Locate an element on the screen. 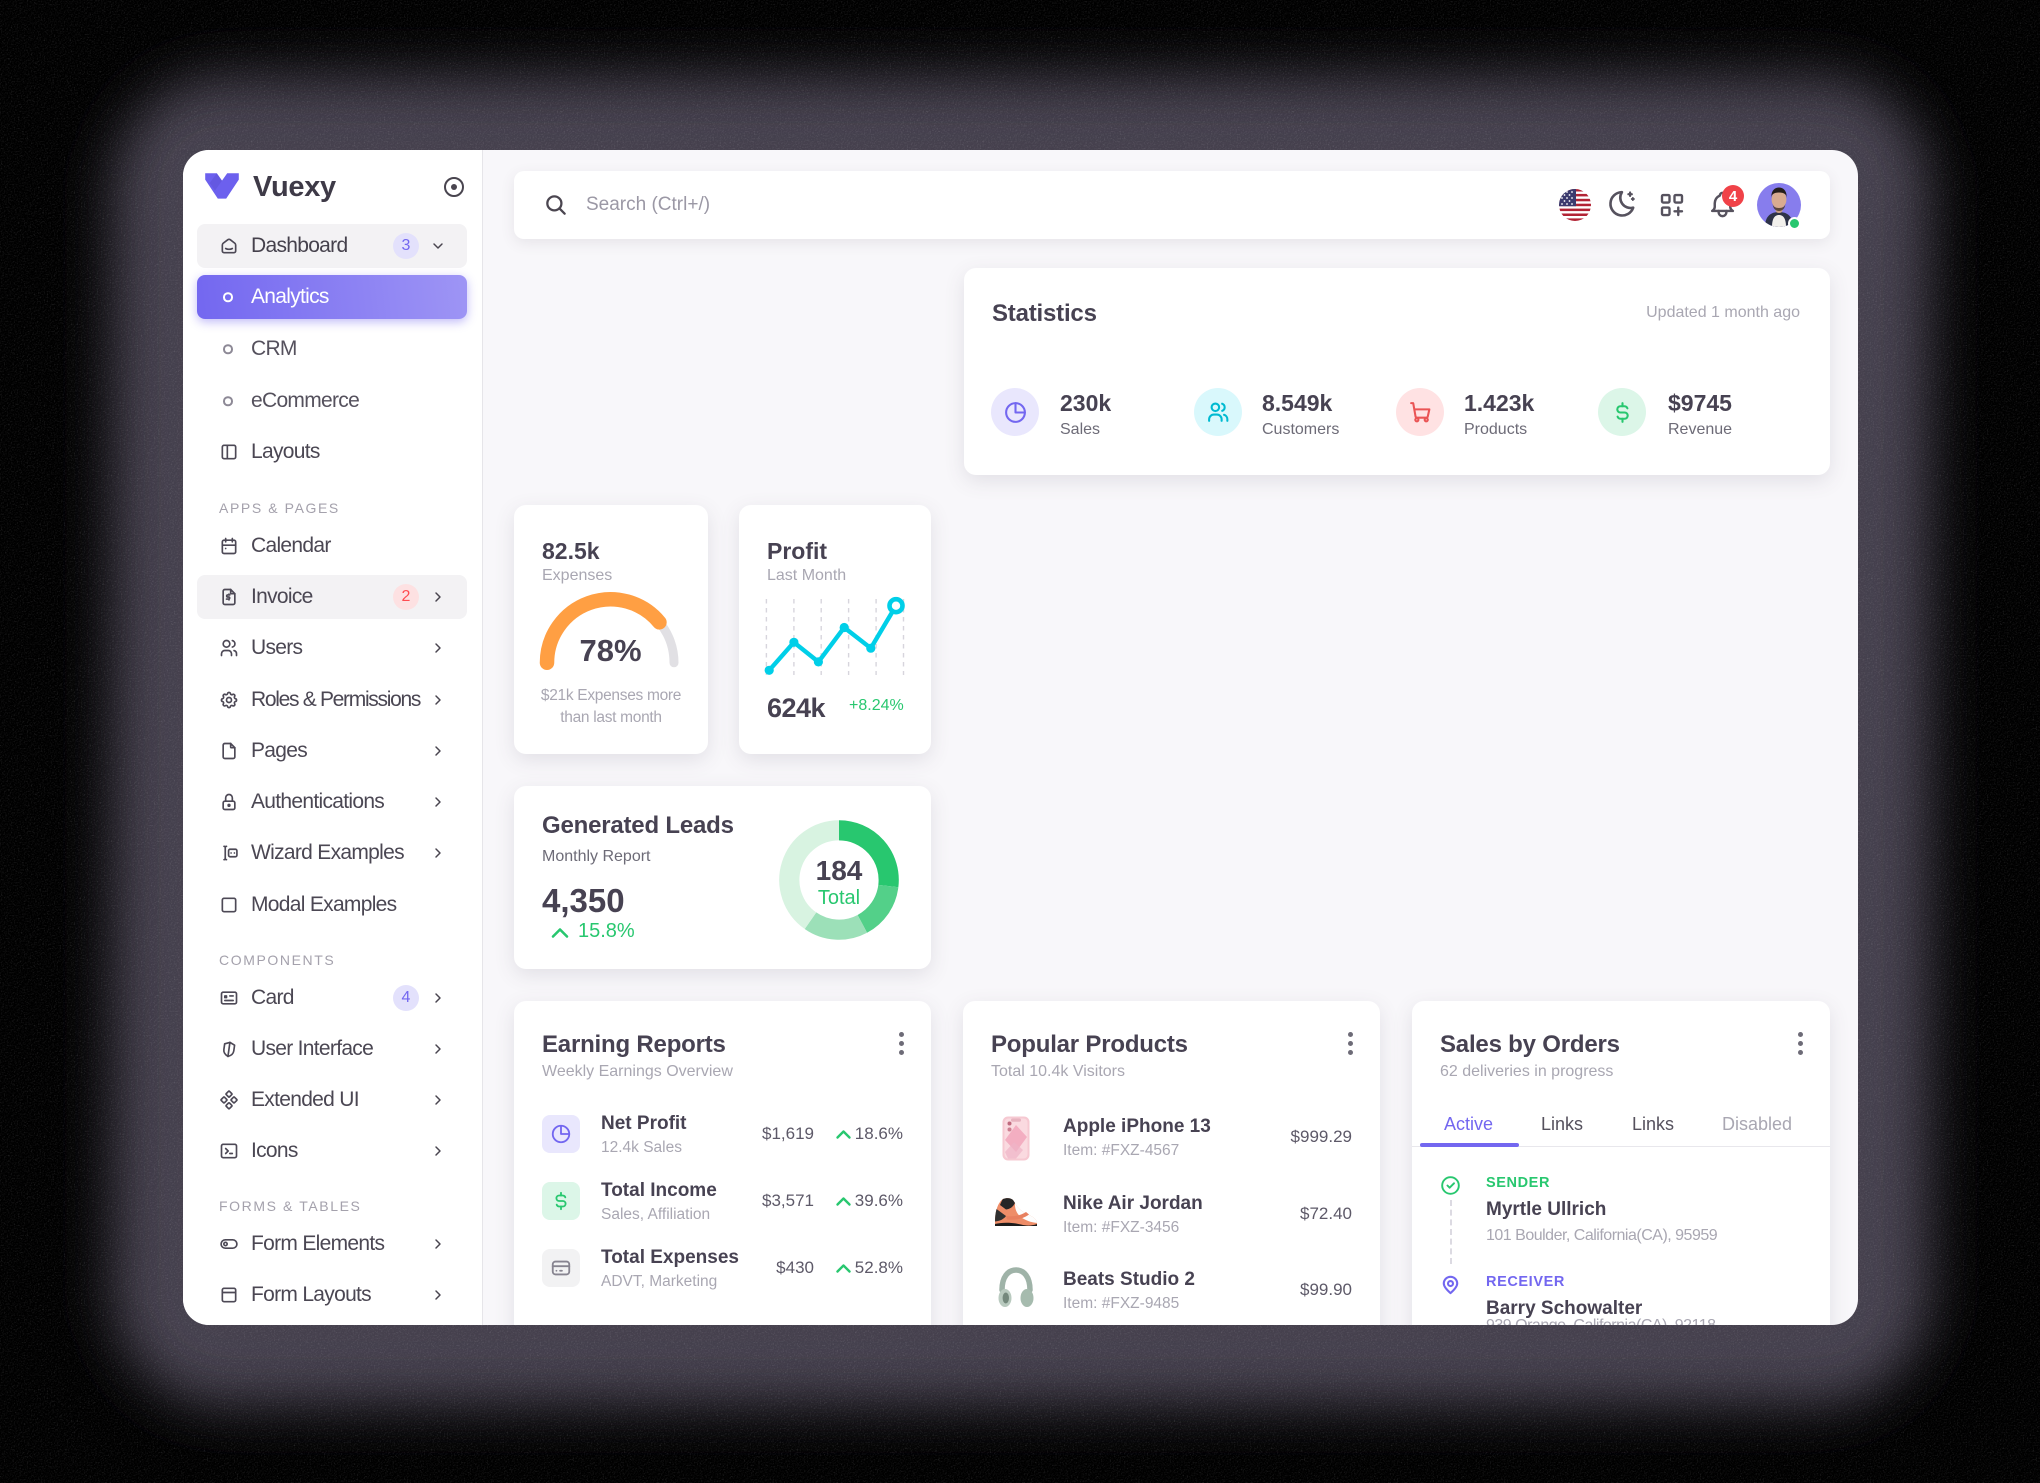 This screenshot has height=1483, width=2040. svg-text: Total is located at coordinates (839, 898).